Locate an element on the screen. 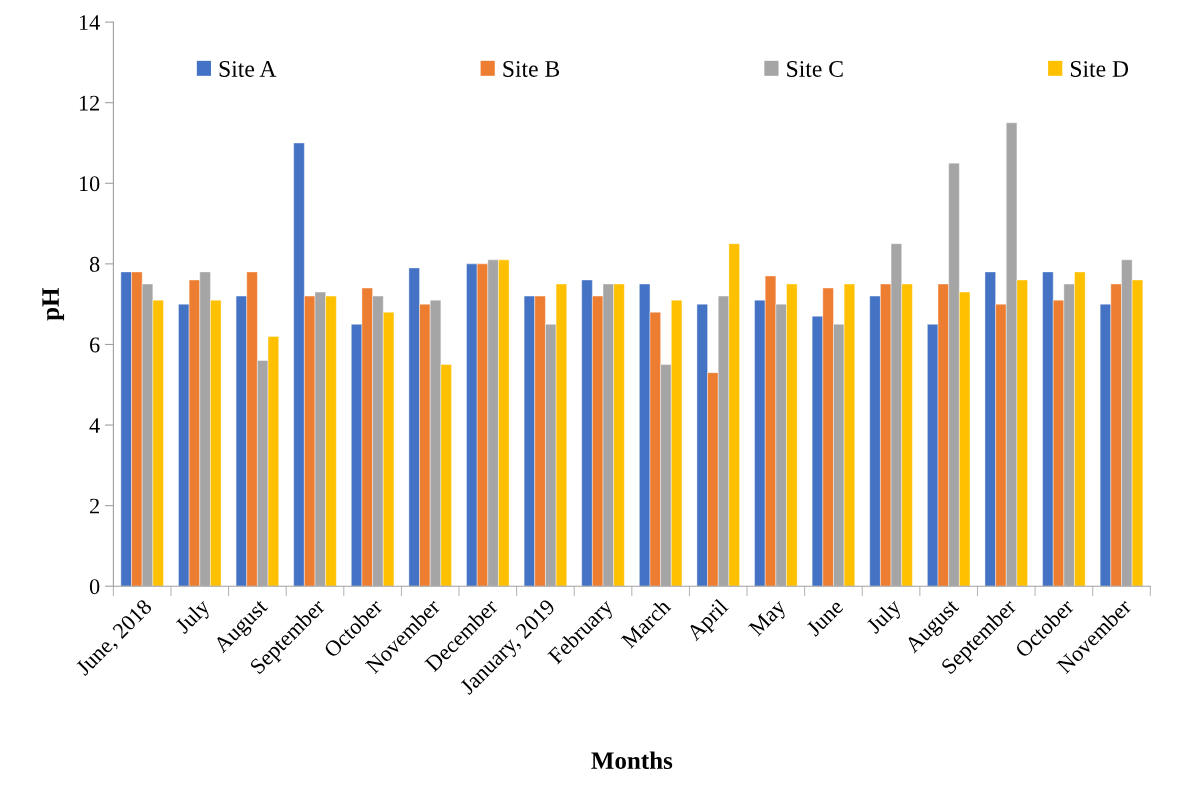  y-tick-label: 2 is located at coordinates (94, 506).